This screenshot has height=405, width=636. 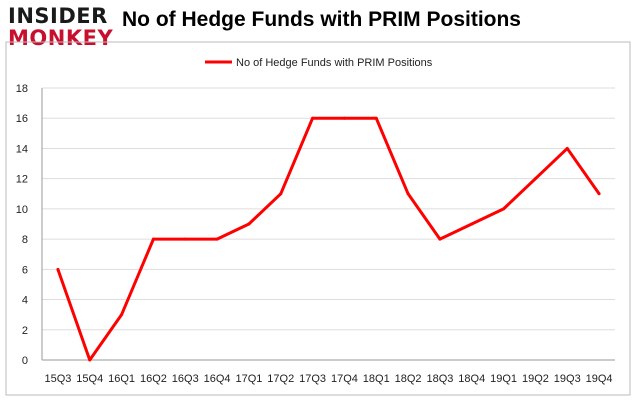 I want to click on x-tick-label: 15Q3, so click(x=57, y=379).